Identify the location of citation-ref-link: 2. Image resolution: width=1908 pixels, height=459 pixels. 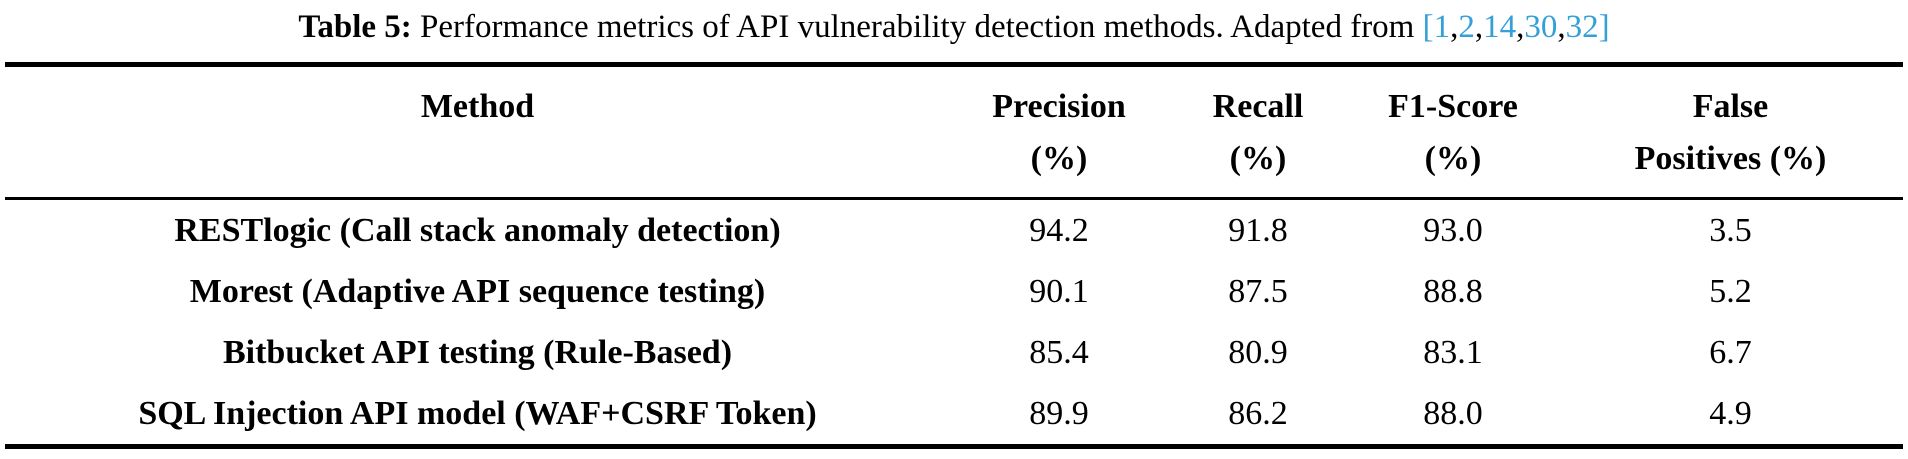
(1466, 27).